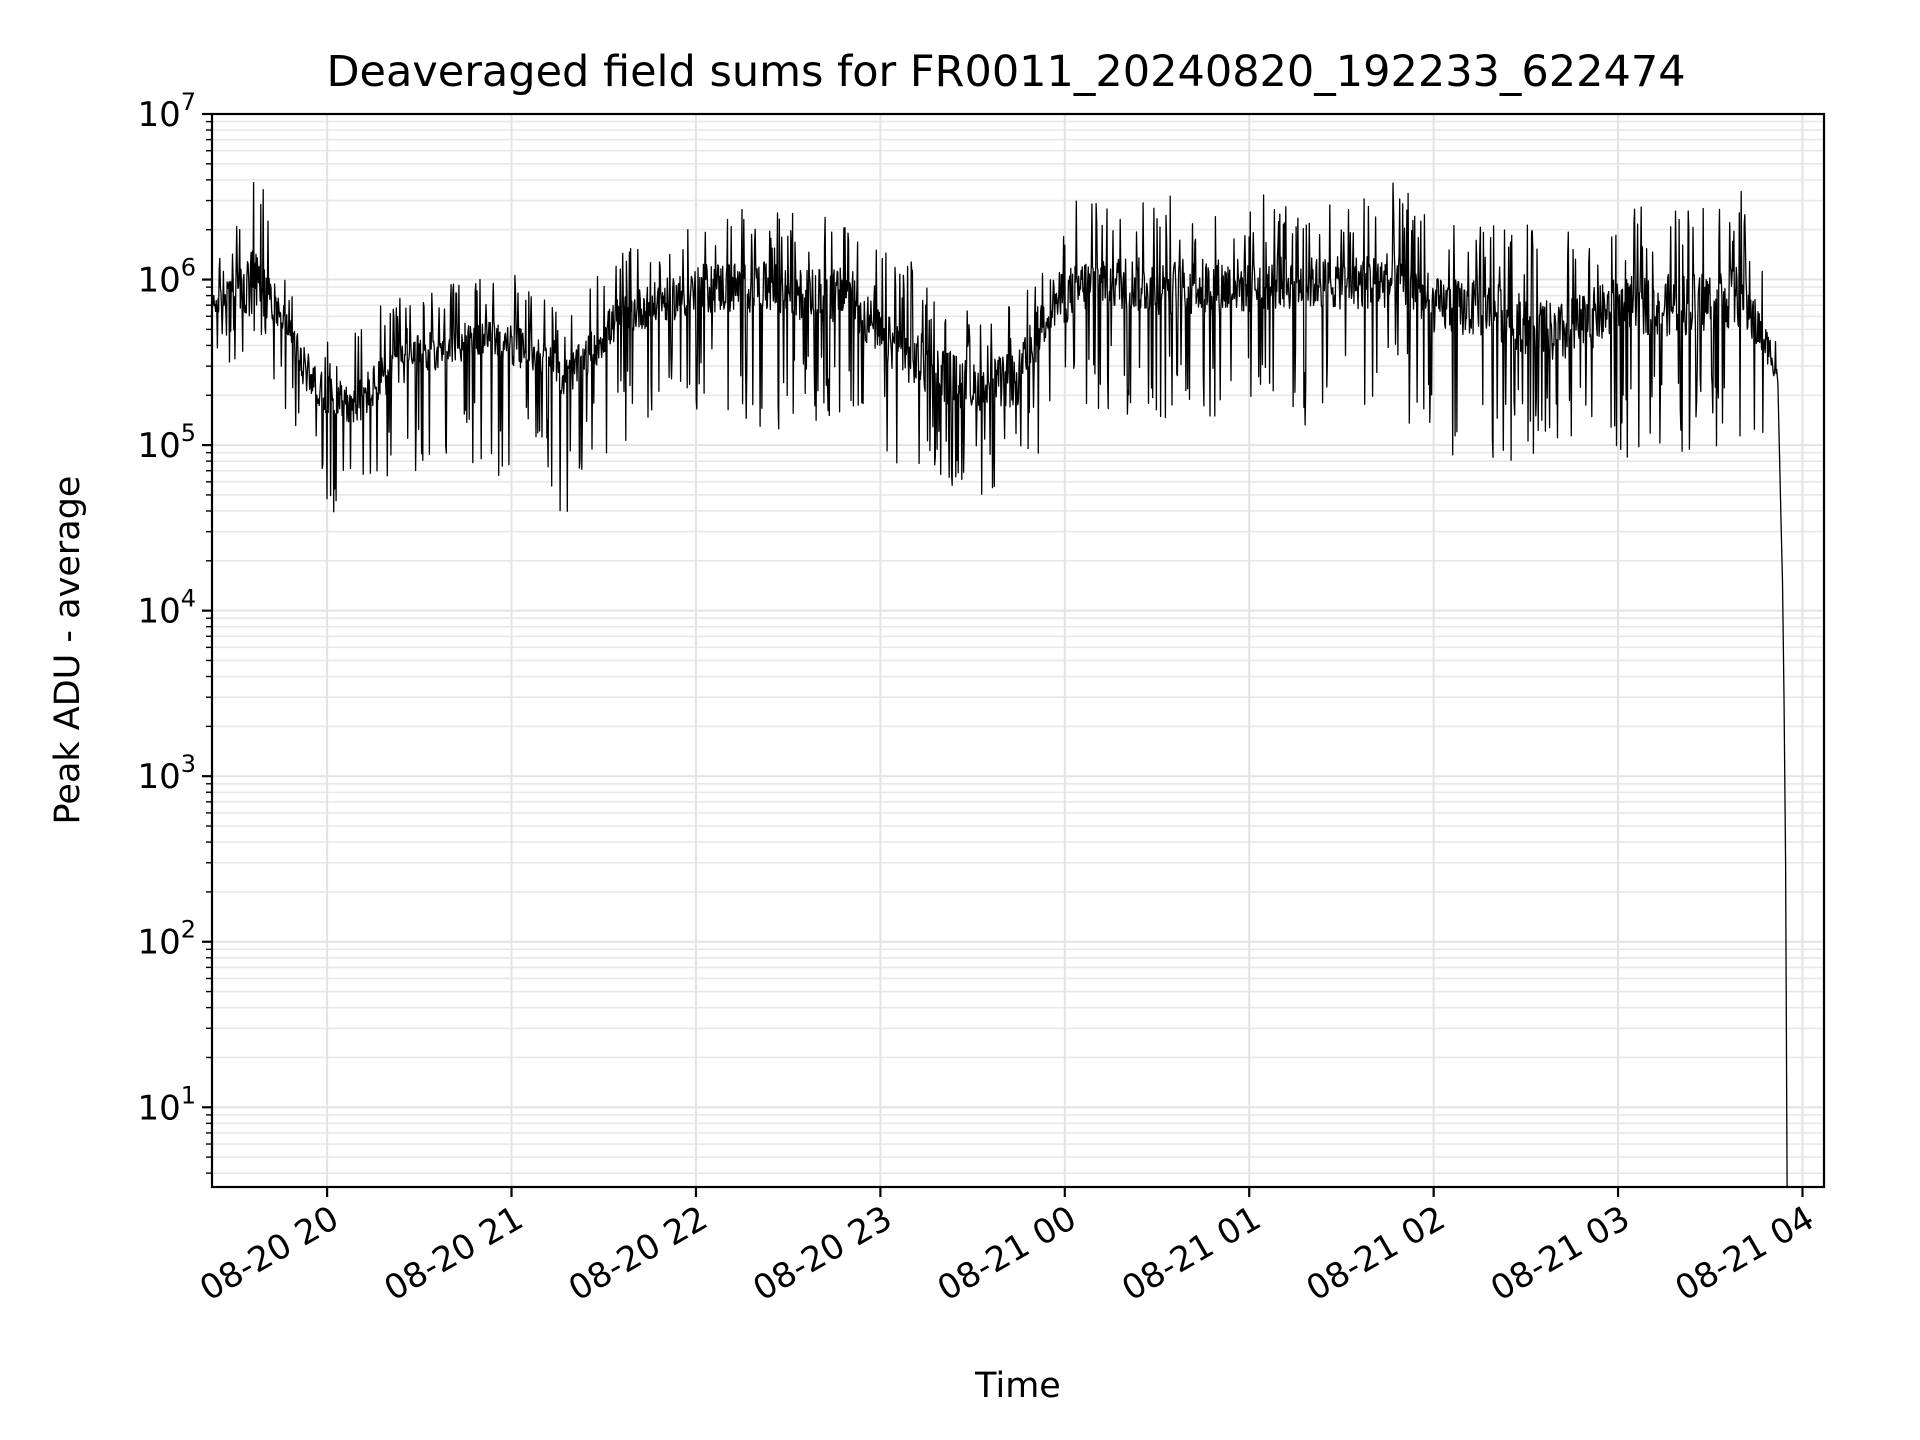 The width and height of the screenshot is (1920, 1440). Describe the element at coordinates (166, 111) in the screenshot. I see `y-tick-label: 10⁷` at that location.